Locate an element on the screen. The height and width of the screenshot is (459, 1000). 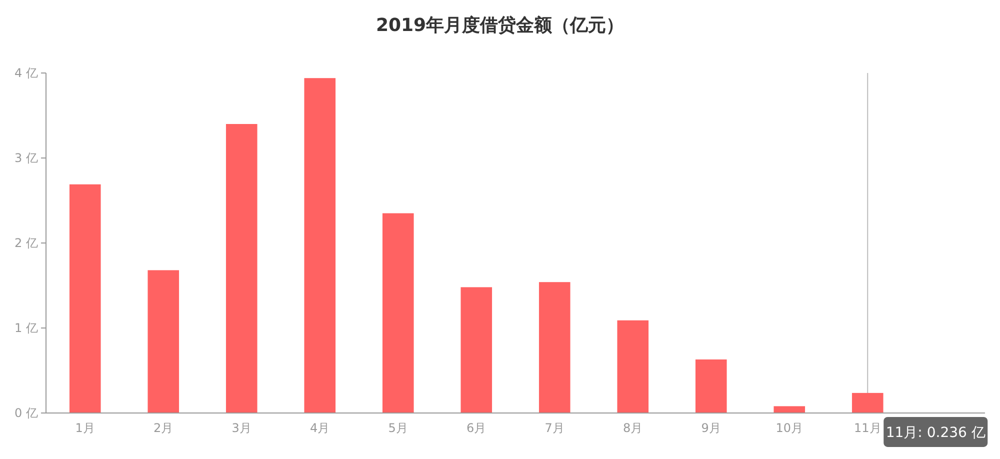
annotation: 11月: 0.236 亿 is located at coordinates (936, 432).